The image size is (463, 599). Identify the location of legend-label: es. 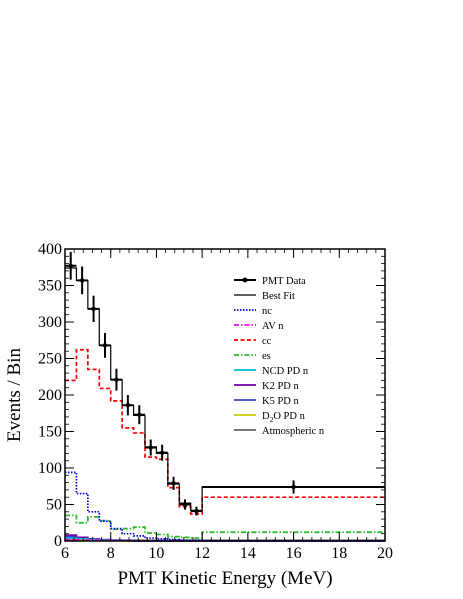
(266, 356).